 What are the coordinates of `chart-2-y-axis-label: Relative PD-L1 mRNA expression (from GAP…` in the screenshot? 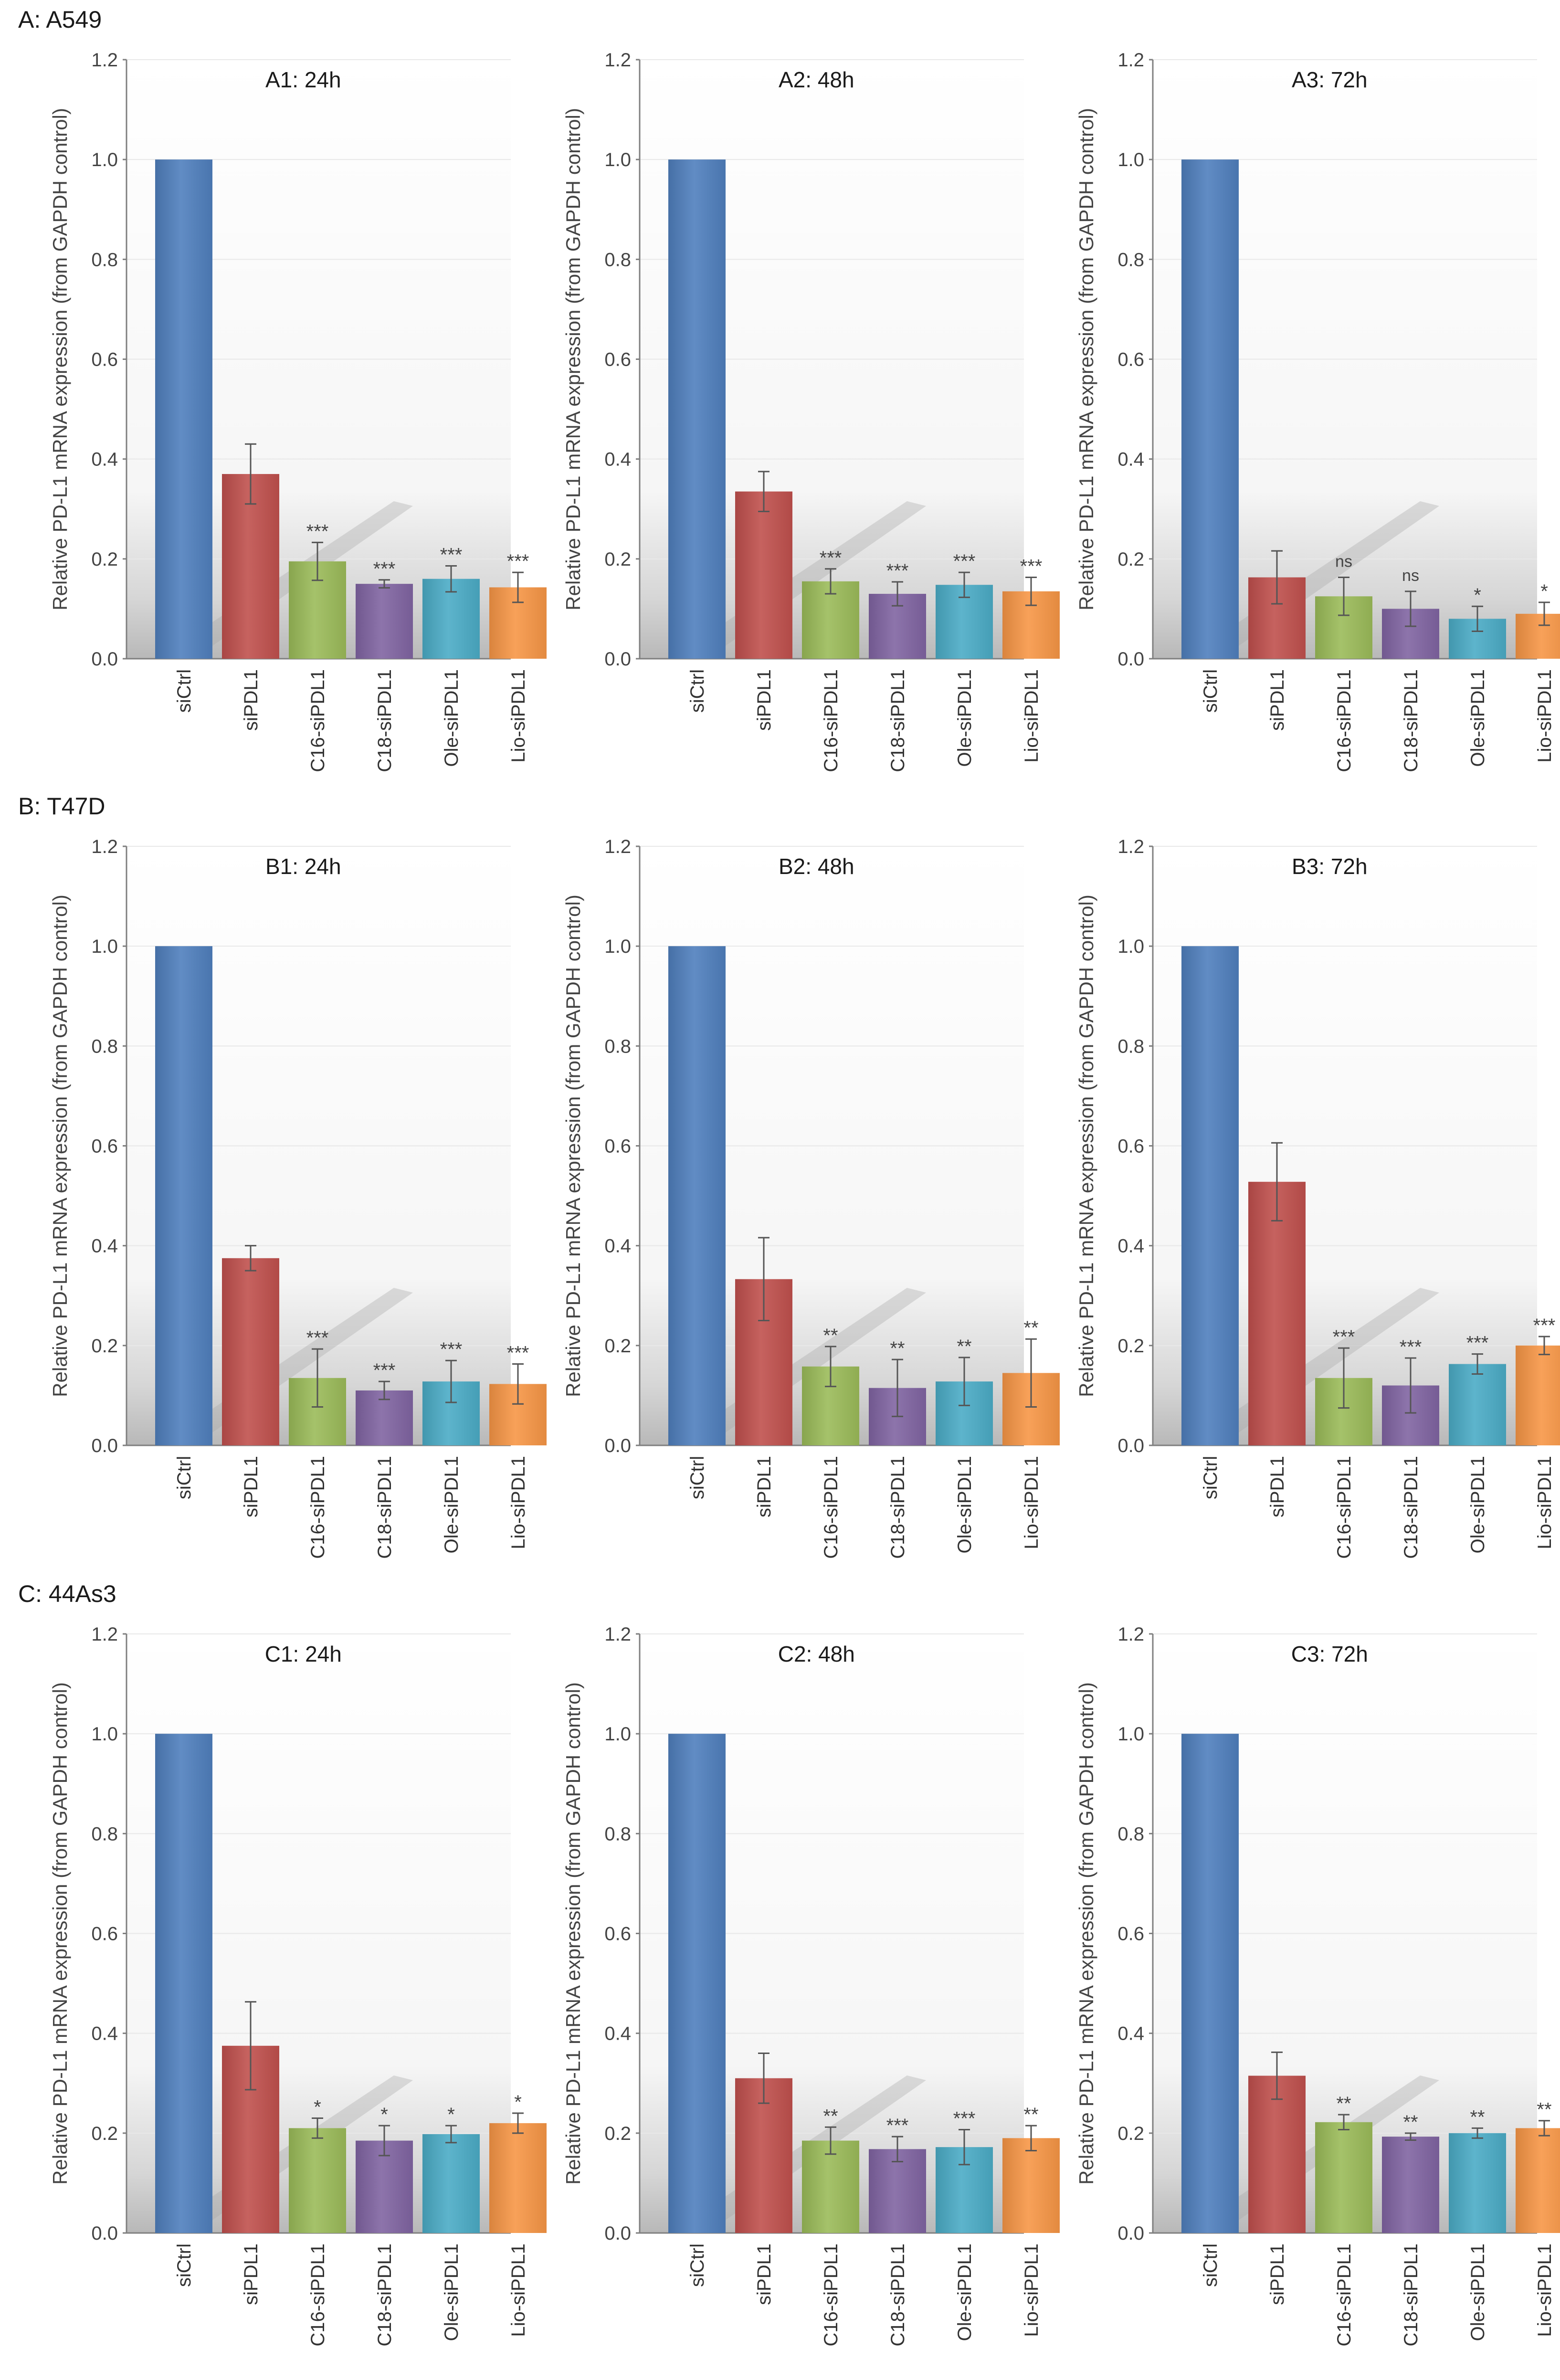 It's located at (573, 359).